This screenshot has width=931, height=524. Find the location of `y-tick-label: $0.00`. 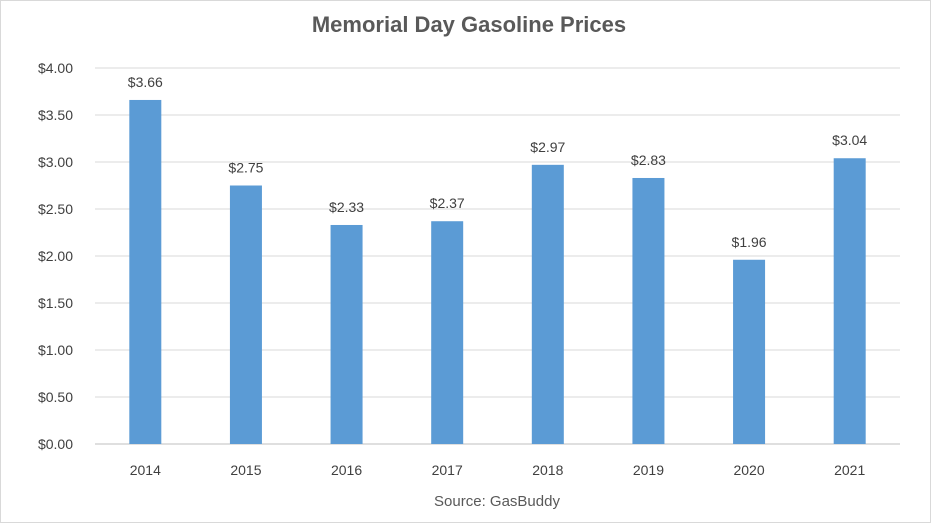

y-tick-label: $0.00 is located at coordinates (55, 444).